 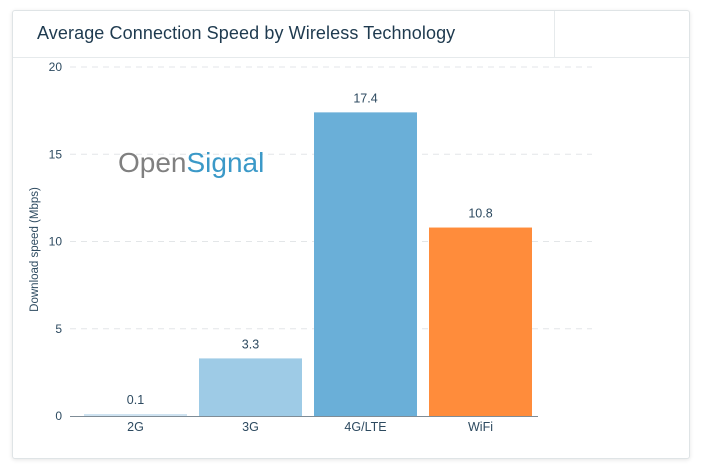 What do you see at coordinates (135, 400) in the screenshot?
I see `value-label: 0.1` at bounding box center [135, 400].